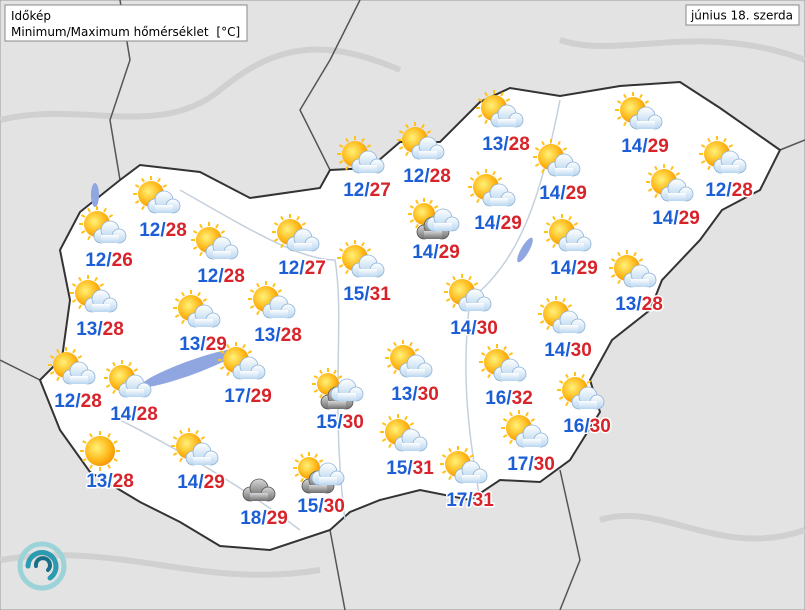  I want to click on temperature-label: 17/29, so click(248, 396).